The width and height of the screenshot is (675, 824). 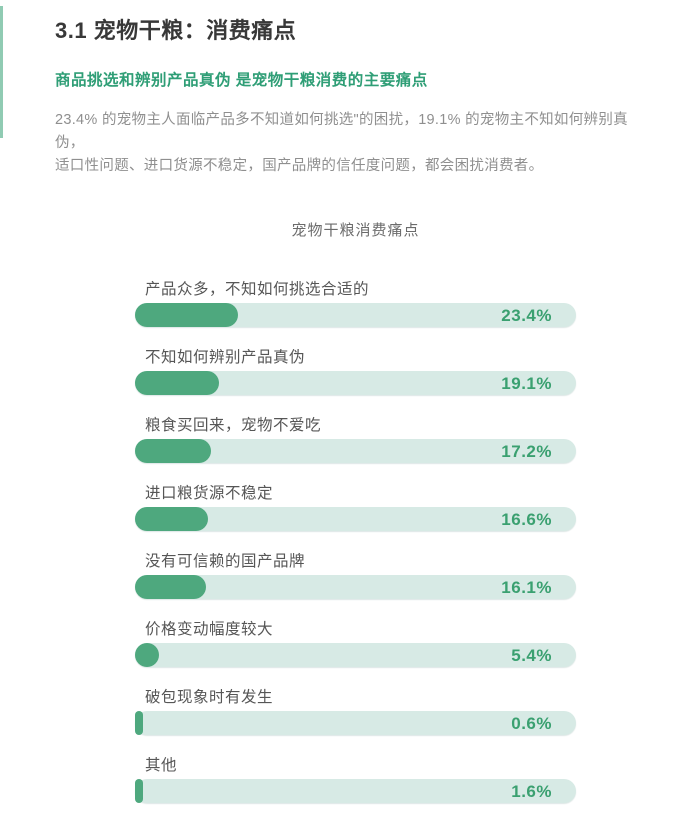 What do you see at coordinates (531, 655) in the screenshot?
I see `bar-value-label: 5.4%` at bounding box center [531, 655].